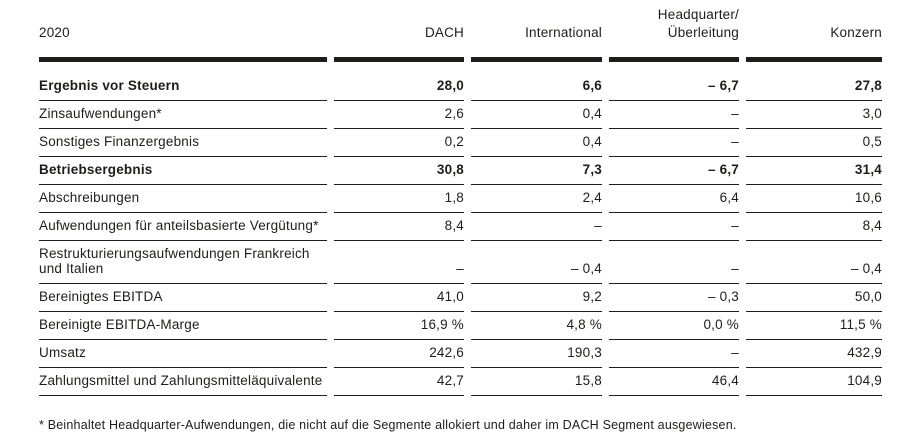 This screenshot has height=436, width=910. Describe the element at coordinates (674, 199) in the screenshot. I see `value-headquarter: 6,4` at that location.